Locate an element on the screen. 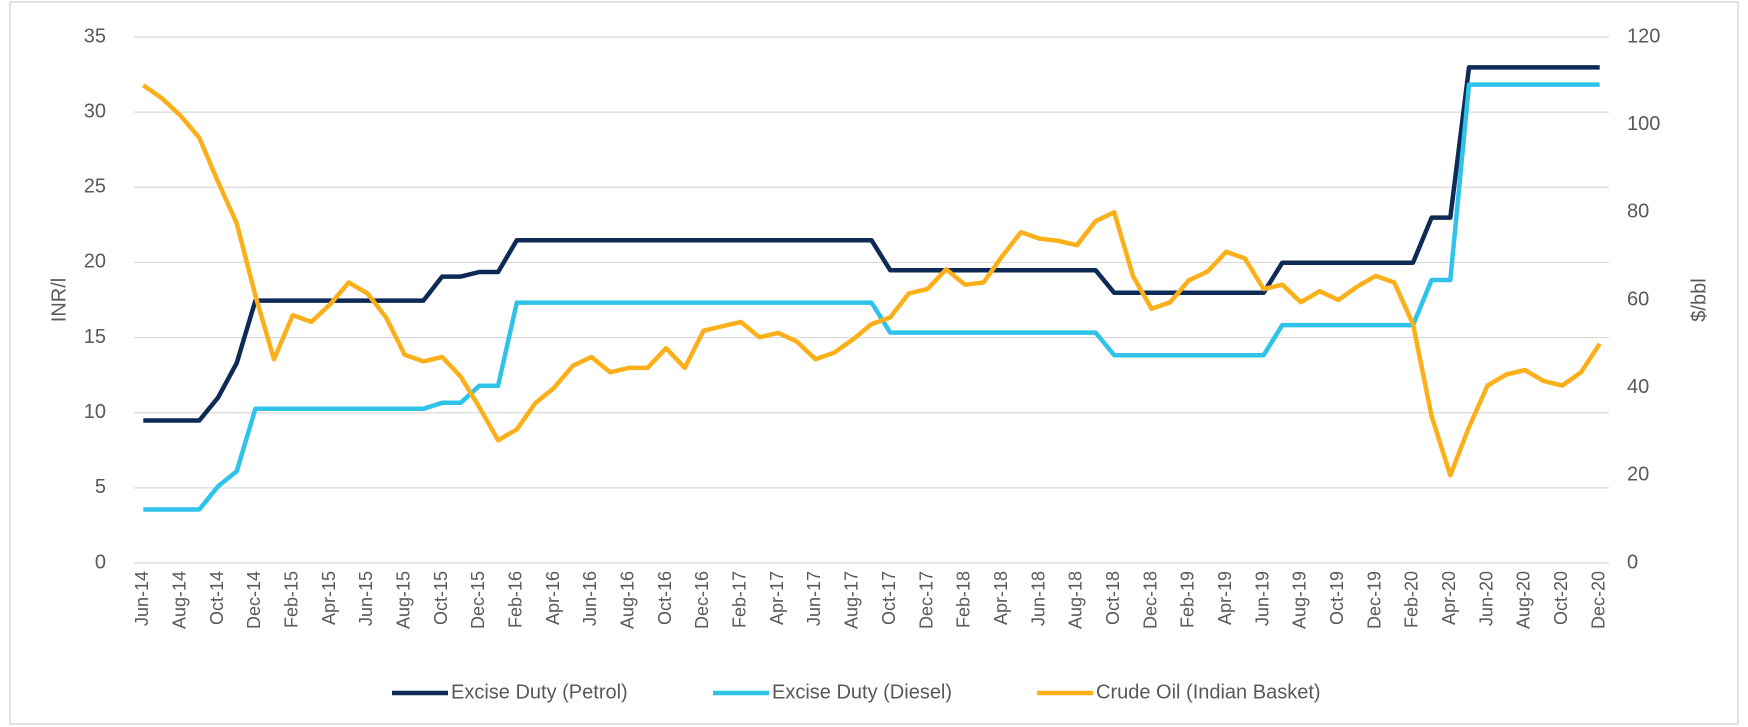 The image size is (1748, 727). x-tick-label: Oct-18 is located at coordinates (1113, 598).